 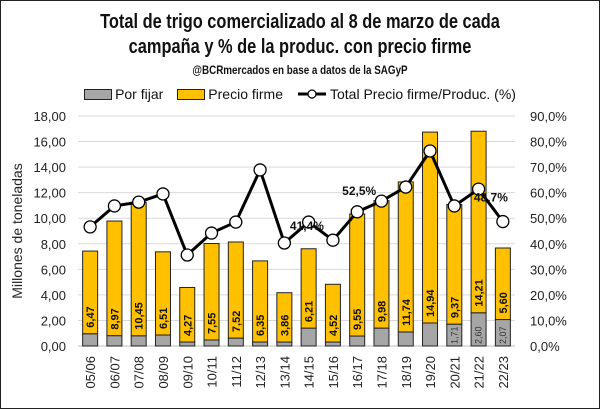 What do you see at coordinates (49, 116) in the screenshot?
I see `y-tick-label: 18,00` at bounding box center [49, 116].